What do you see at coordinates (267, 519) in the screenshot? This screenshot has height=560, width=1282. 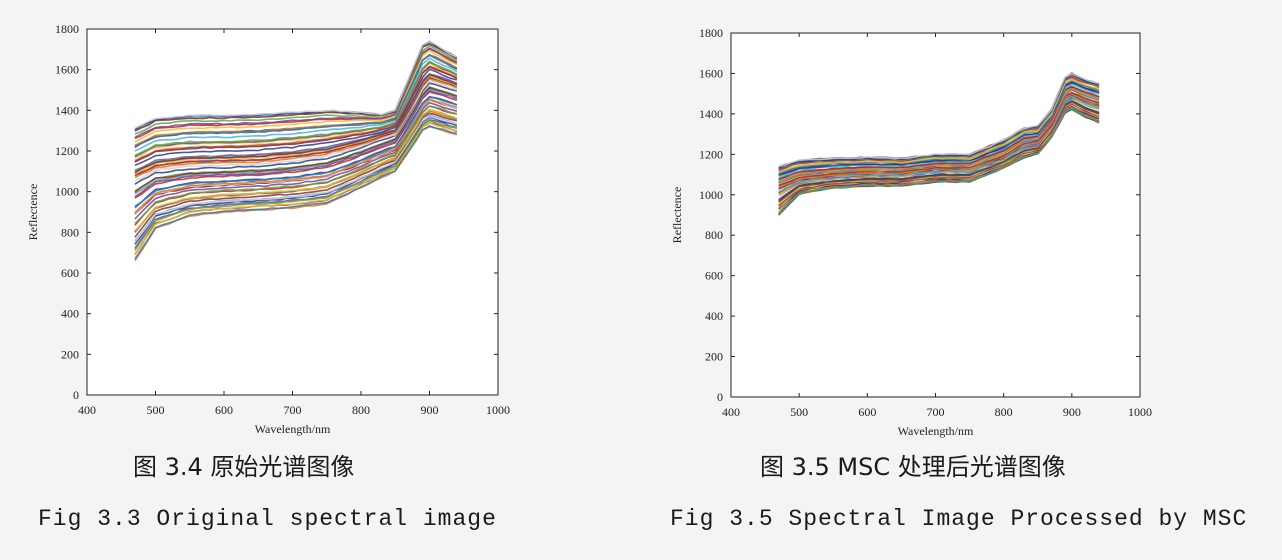 I see `caption-en-original: Fig 3.3 Original spectral image` at bounding box center [267, 519].